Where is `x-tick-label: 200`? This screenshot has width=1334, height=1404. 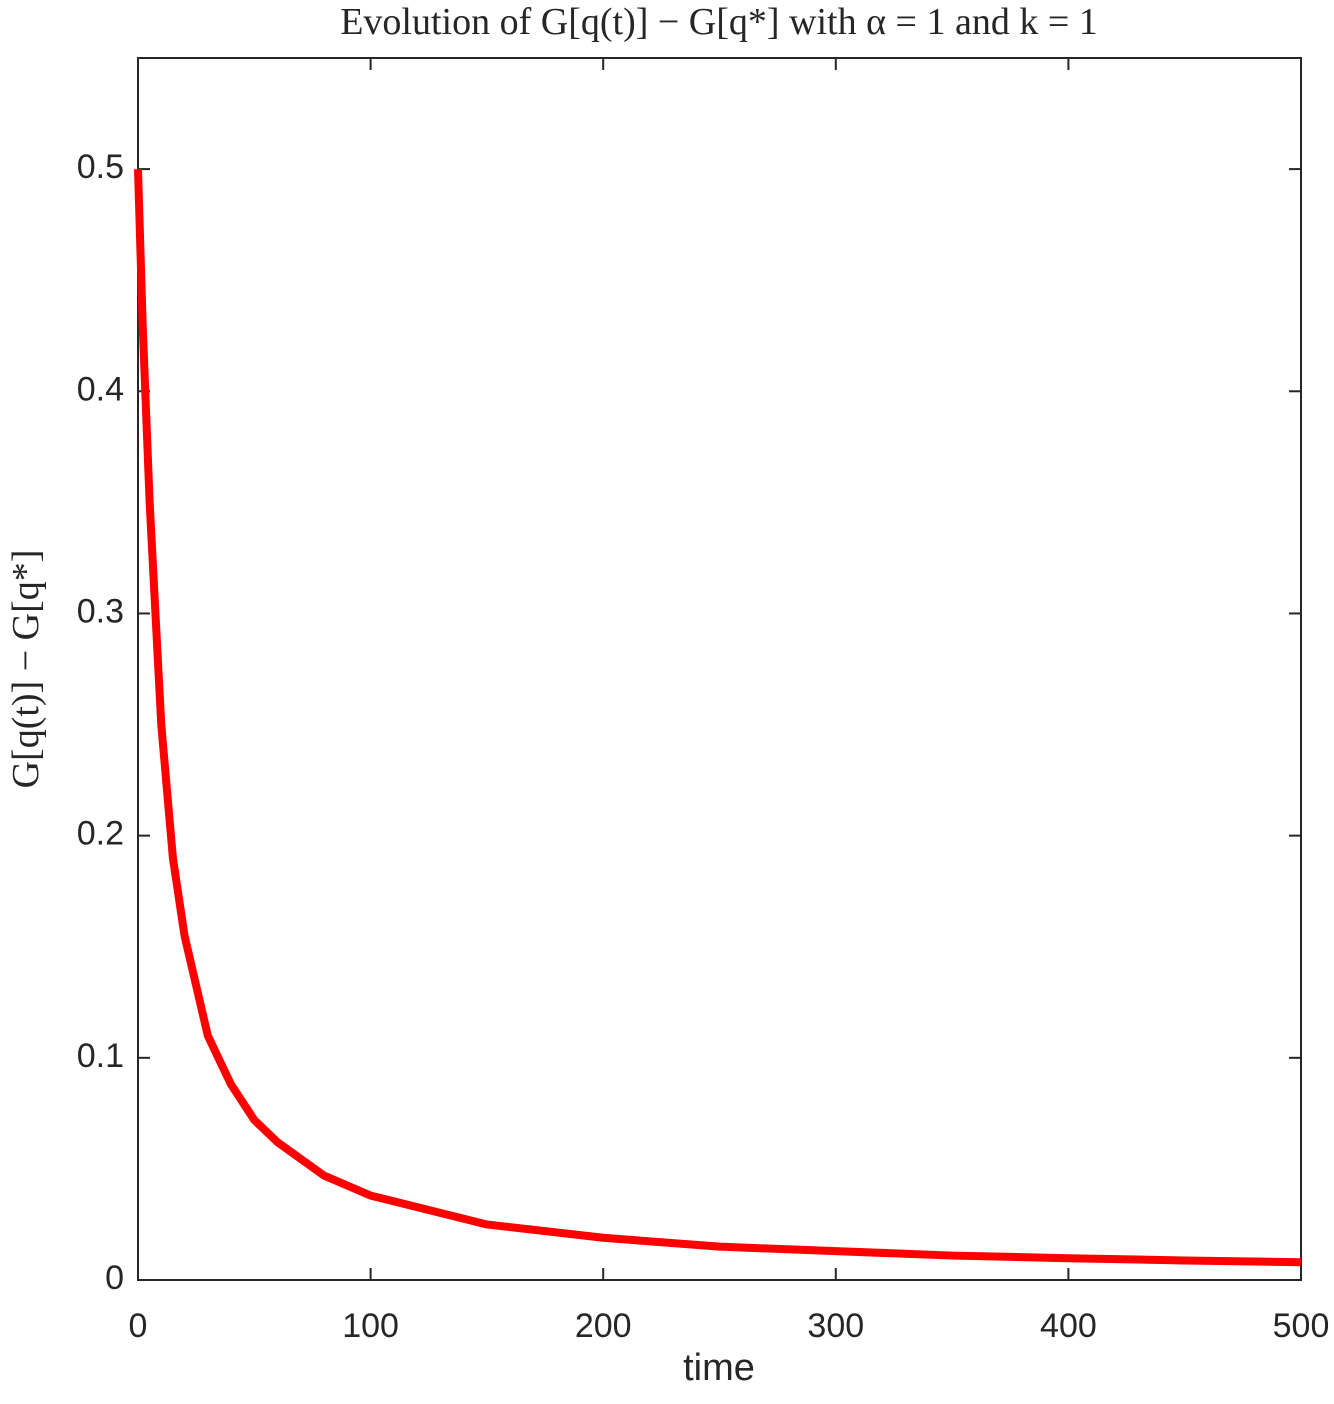
x-tick-label: 200 is located at coordinates (603, 1326).